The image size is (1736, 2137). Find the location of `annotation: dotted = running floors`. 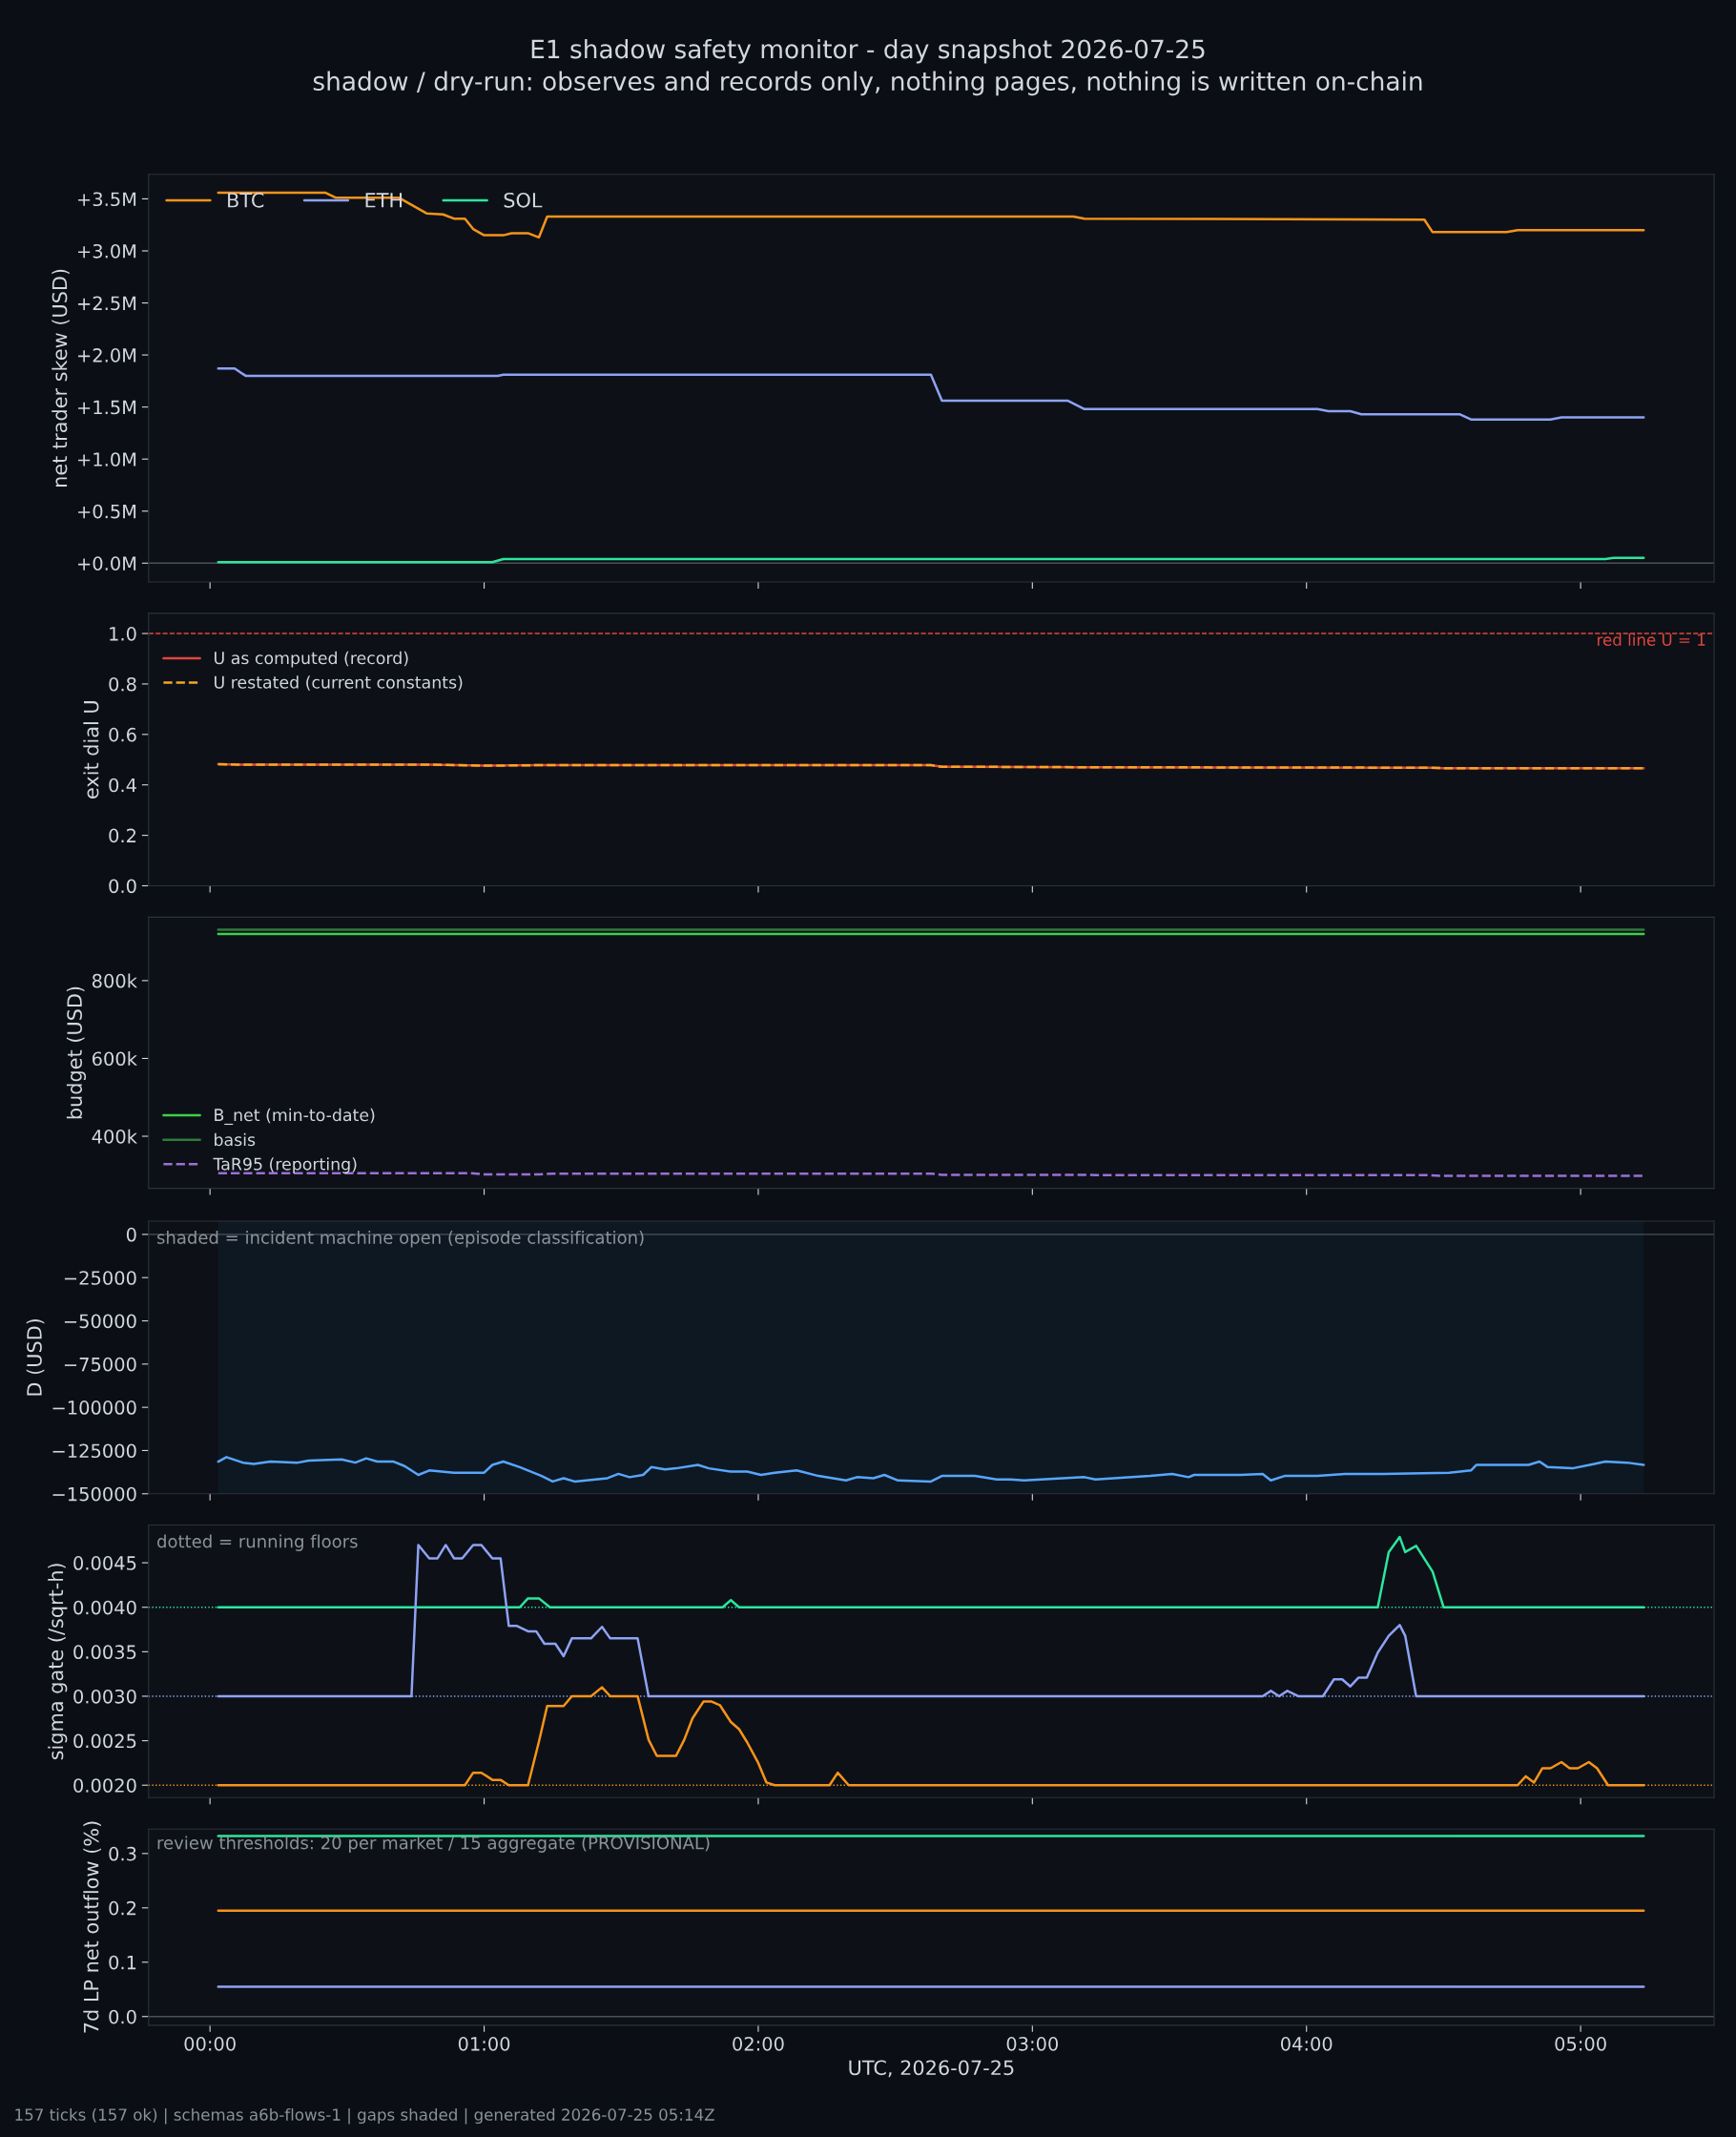

annotation: dotted = running floors is located at coordinates (257, 1542).